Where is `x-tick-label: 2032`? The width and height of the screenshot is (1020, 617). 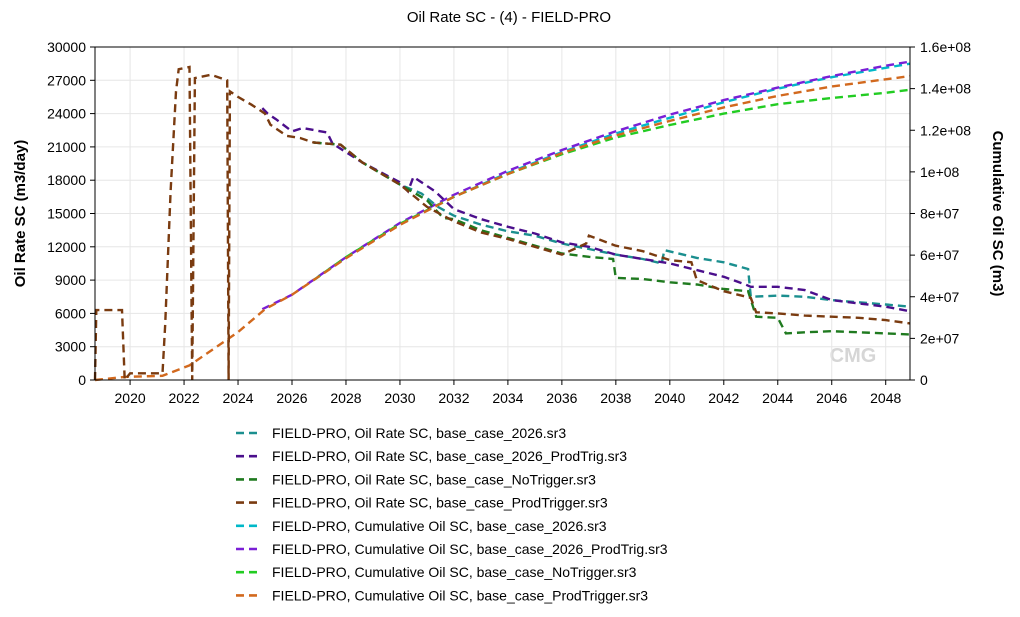 x-tick-label: 2032 is located at coordinates (453, 398).